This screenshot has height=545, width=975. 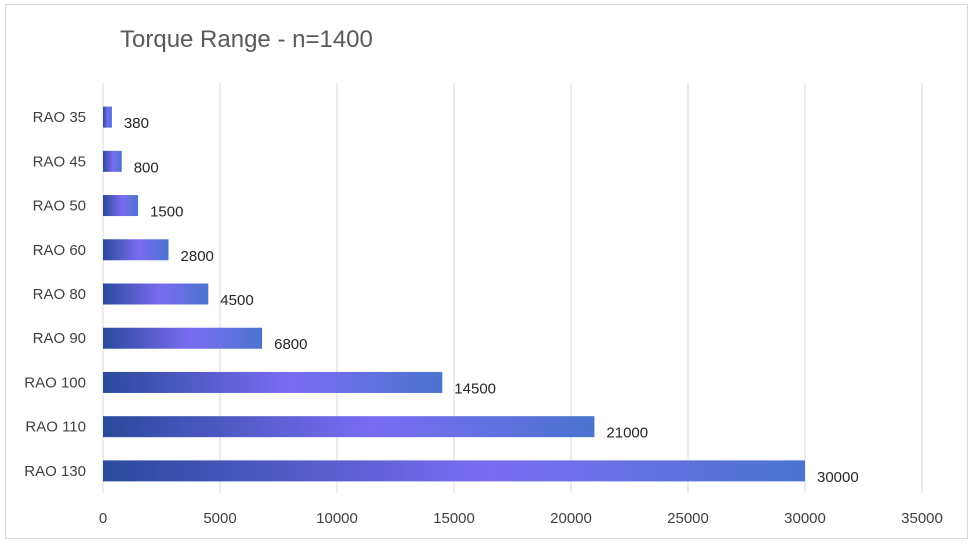 I want to click on category-label: RAO 90, so click(x=59, y=338).